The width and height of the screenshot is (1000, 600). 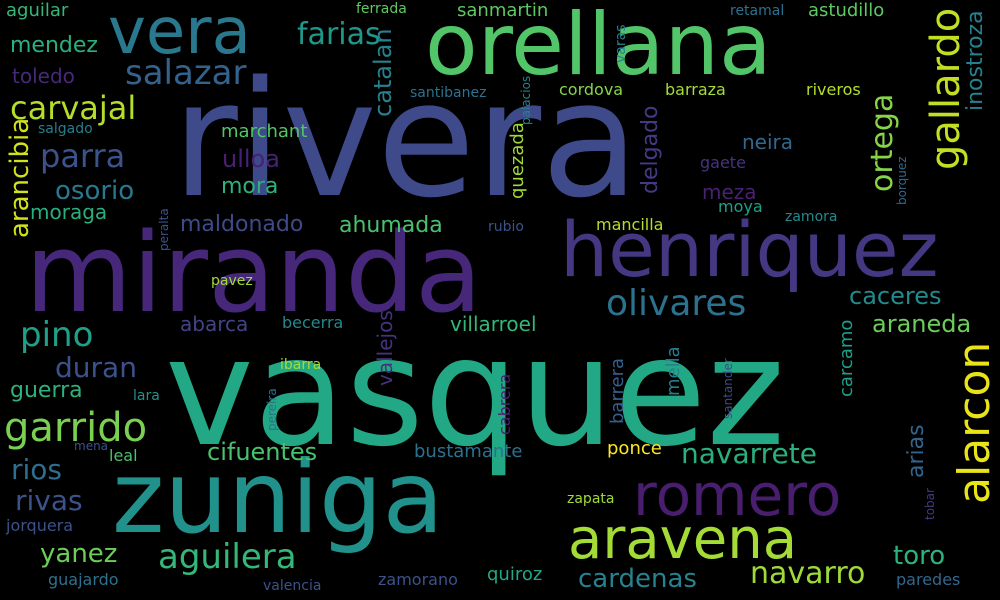 What do you see at coordinates (634, 448) in the screenshot?
I see `word-ponce: ponce` at bounding box center [634, 448].